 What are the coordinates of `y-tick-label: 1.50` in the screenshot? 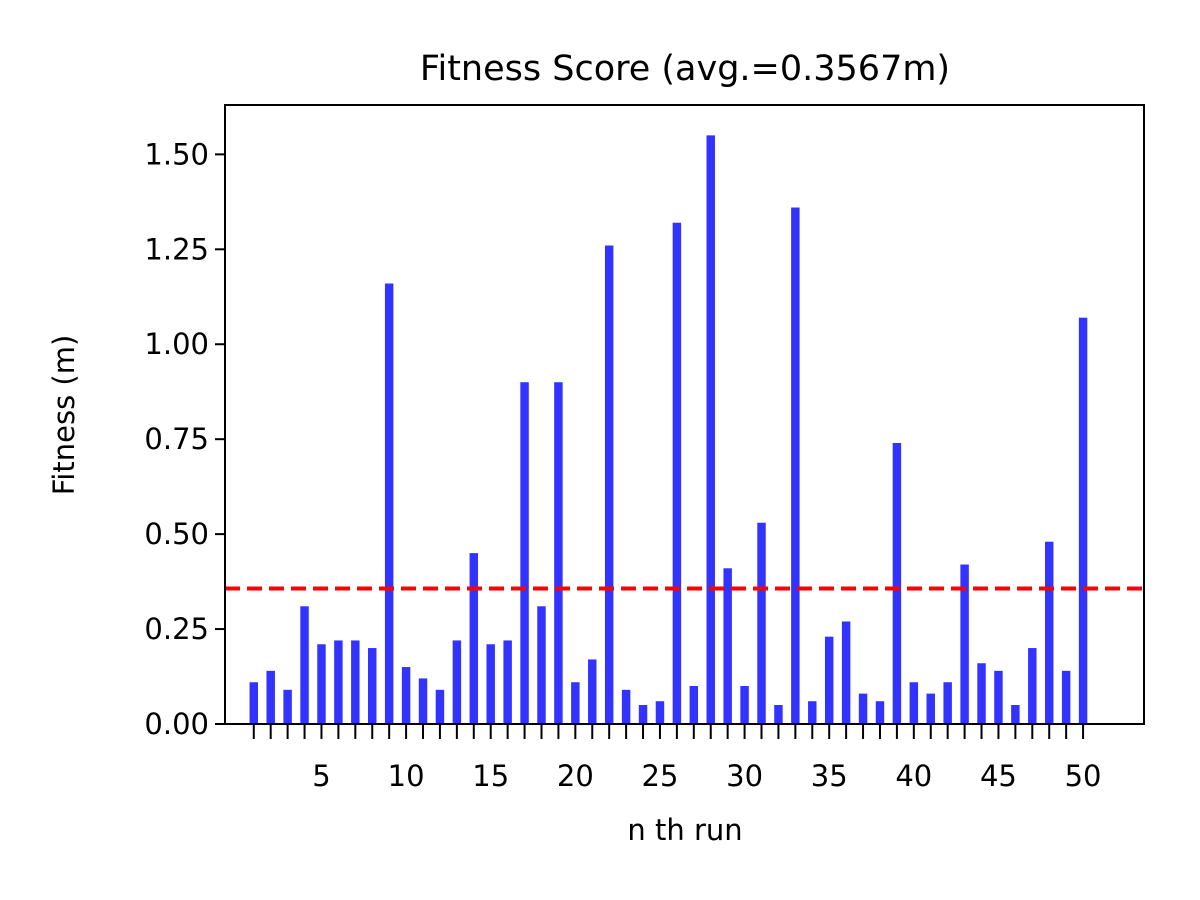 It's located at (176, 154).